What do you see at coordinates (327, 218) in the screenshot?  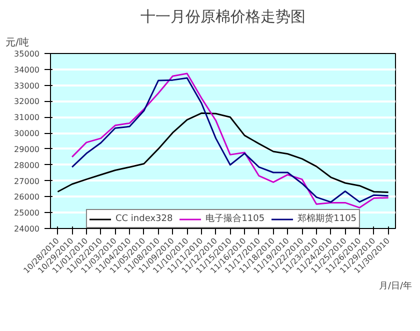 I see `legend-label: 郑棉期货1105` at bounding box center [327, 218].